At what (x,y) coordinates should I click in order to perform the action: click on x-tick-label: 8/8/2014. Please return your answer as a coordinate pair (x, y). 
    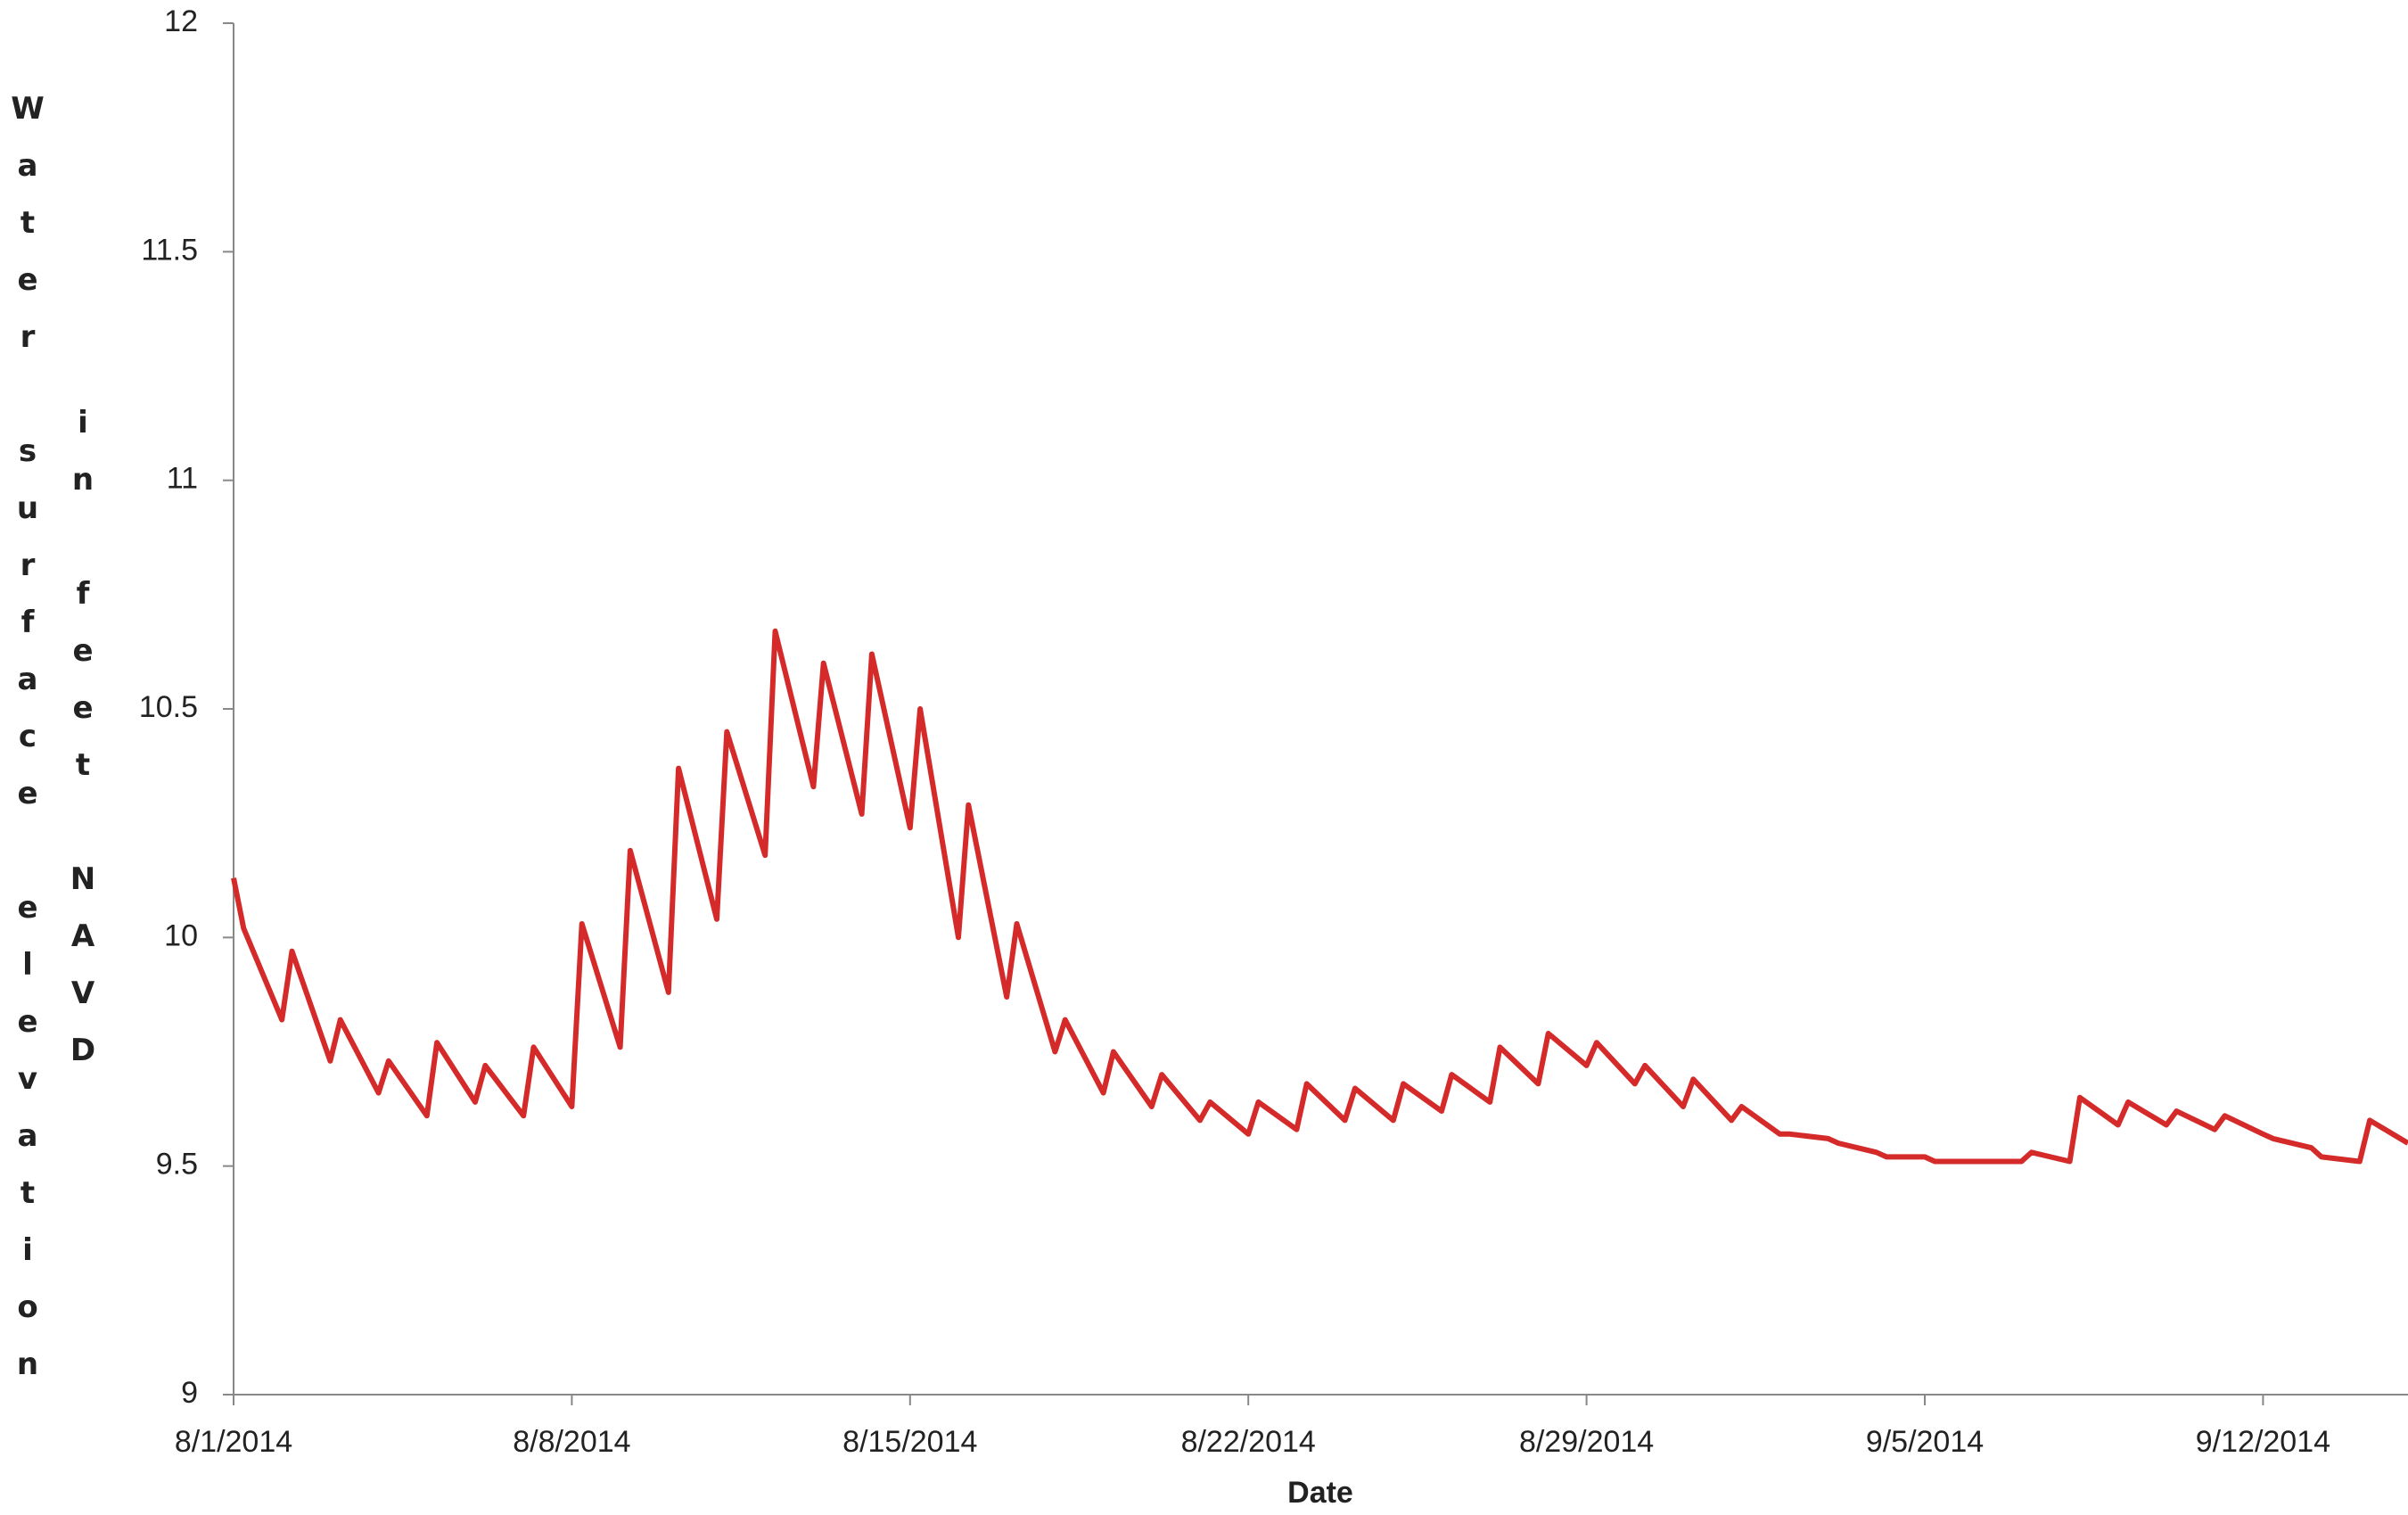
    Looking at the image, I should click on (572, 1442).